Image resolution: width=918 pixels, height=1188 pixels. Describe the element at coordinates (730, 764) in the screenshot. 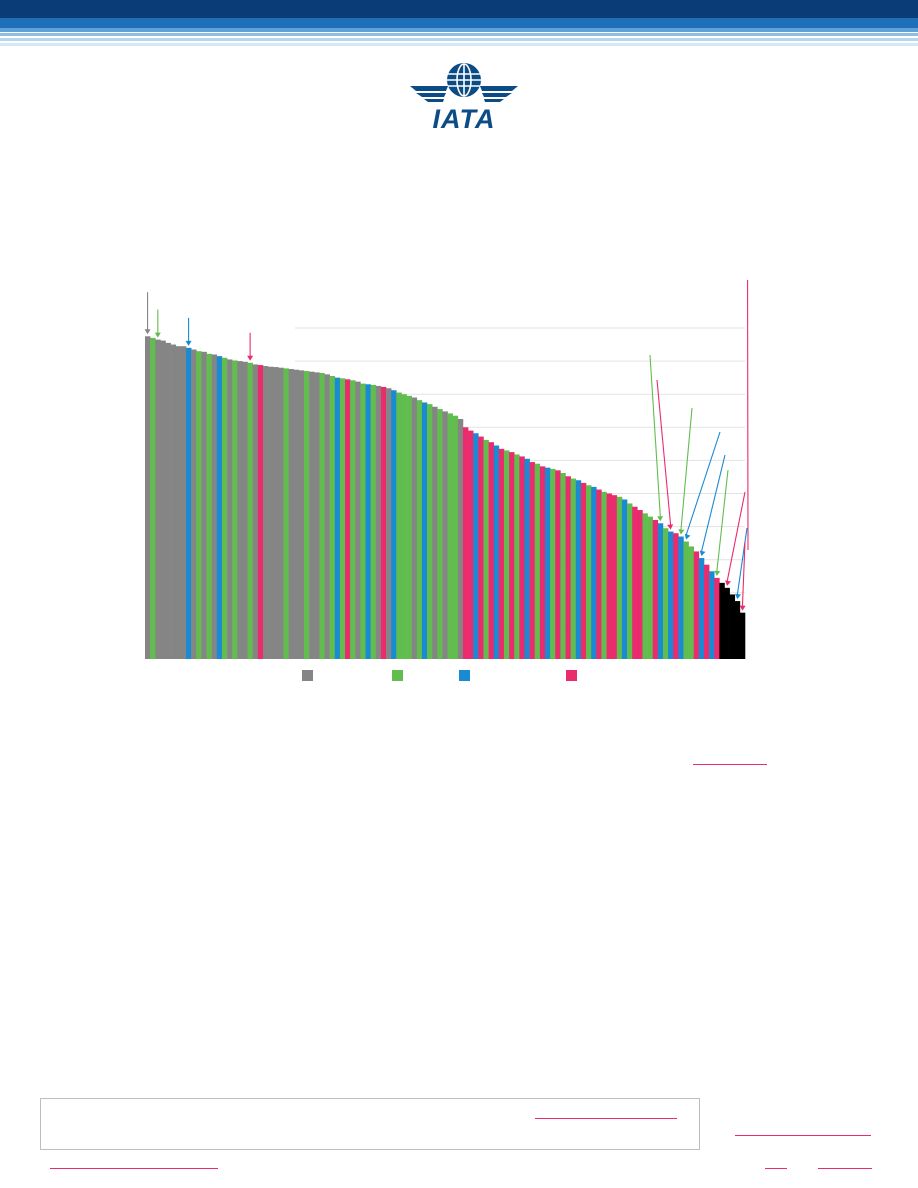

I see `source-link` at that location.